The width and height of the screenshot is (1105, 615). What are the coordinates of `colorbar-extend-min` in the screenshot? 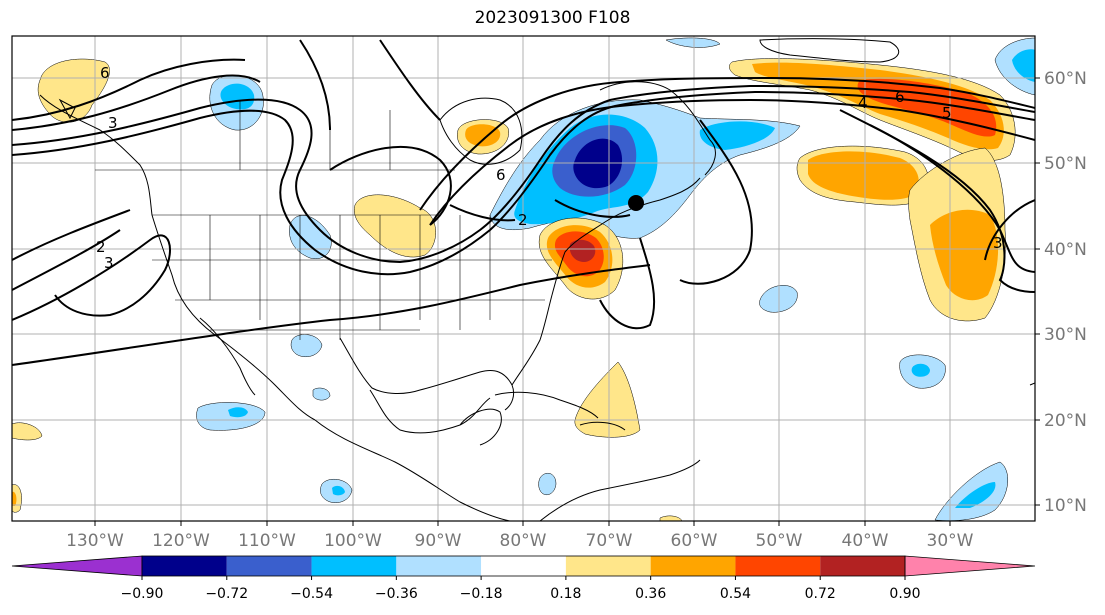 It's located at (77, 566).